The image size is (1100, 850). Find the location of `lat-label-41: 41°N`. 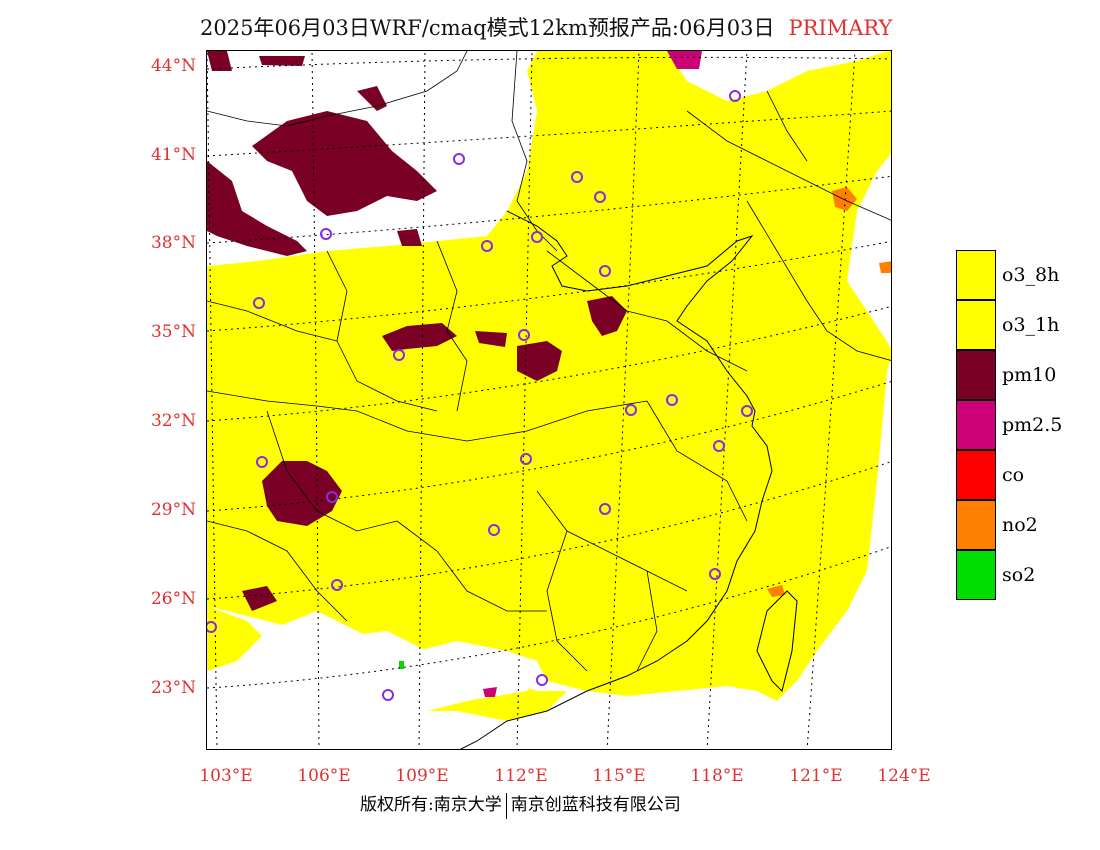

lat-label-41: 41°N is located at coordinates (173, 155).